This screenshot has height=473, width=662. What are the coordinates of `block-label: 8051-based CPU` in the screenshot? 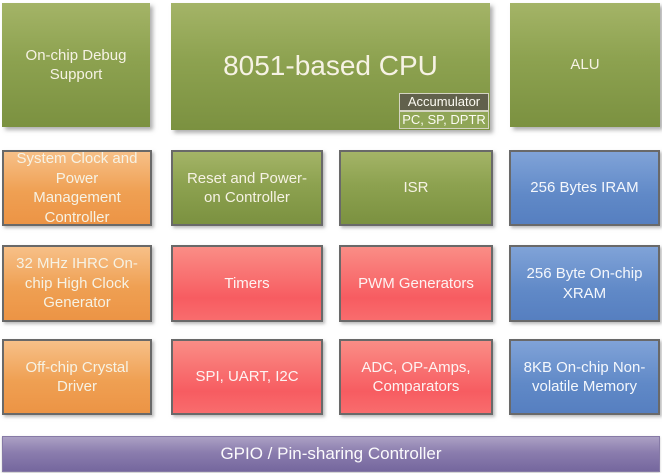 It's located at (330, 66).